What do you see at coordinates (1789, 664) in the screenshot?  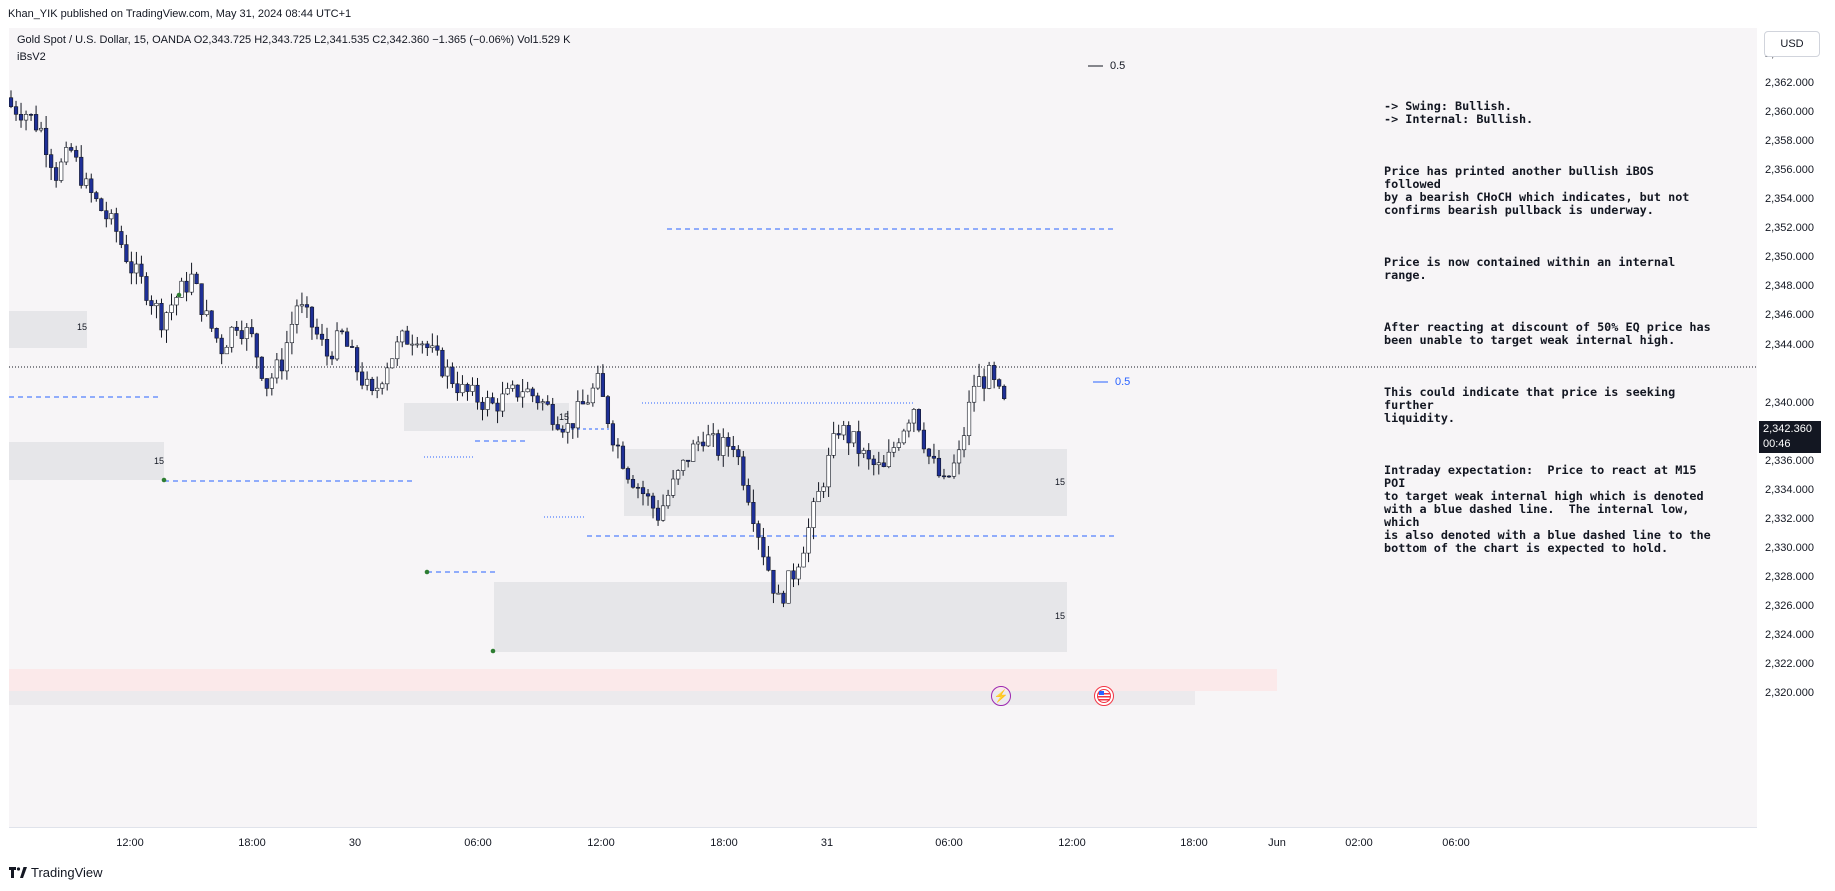 I see `price-axis-label: 2,322.000` at bounding box center [1789, 664].